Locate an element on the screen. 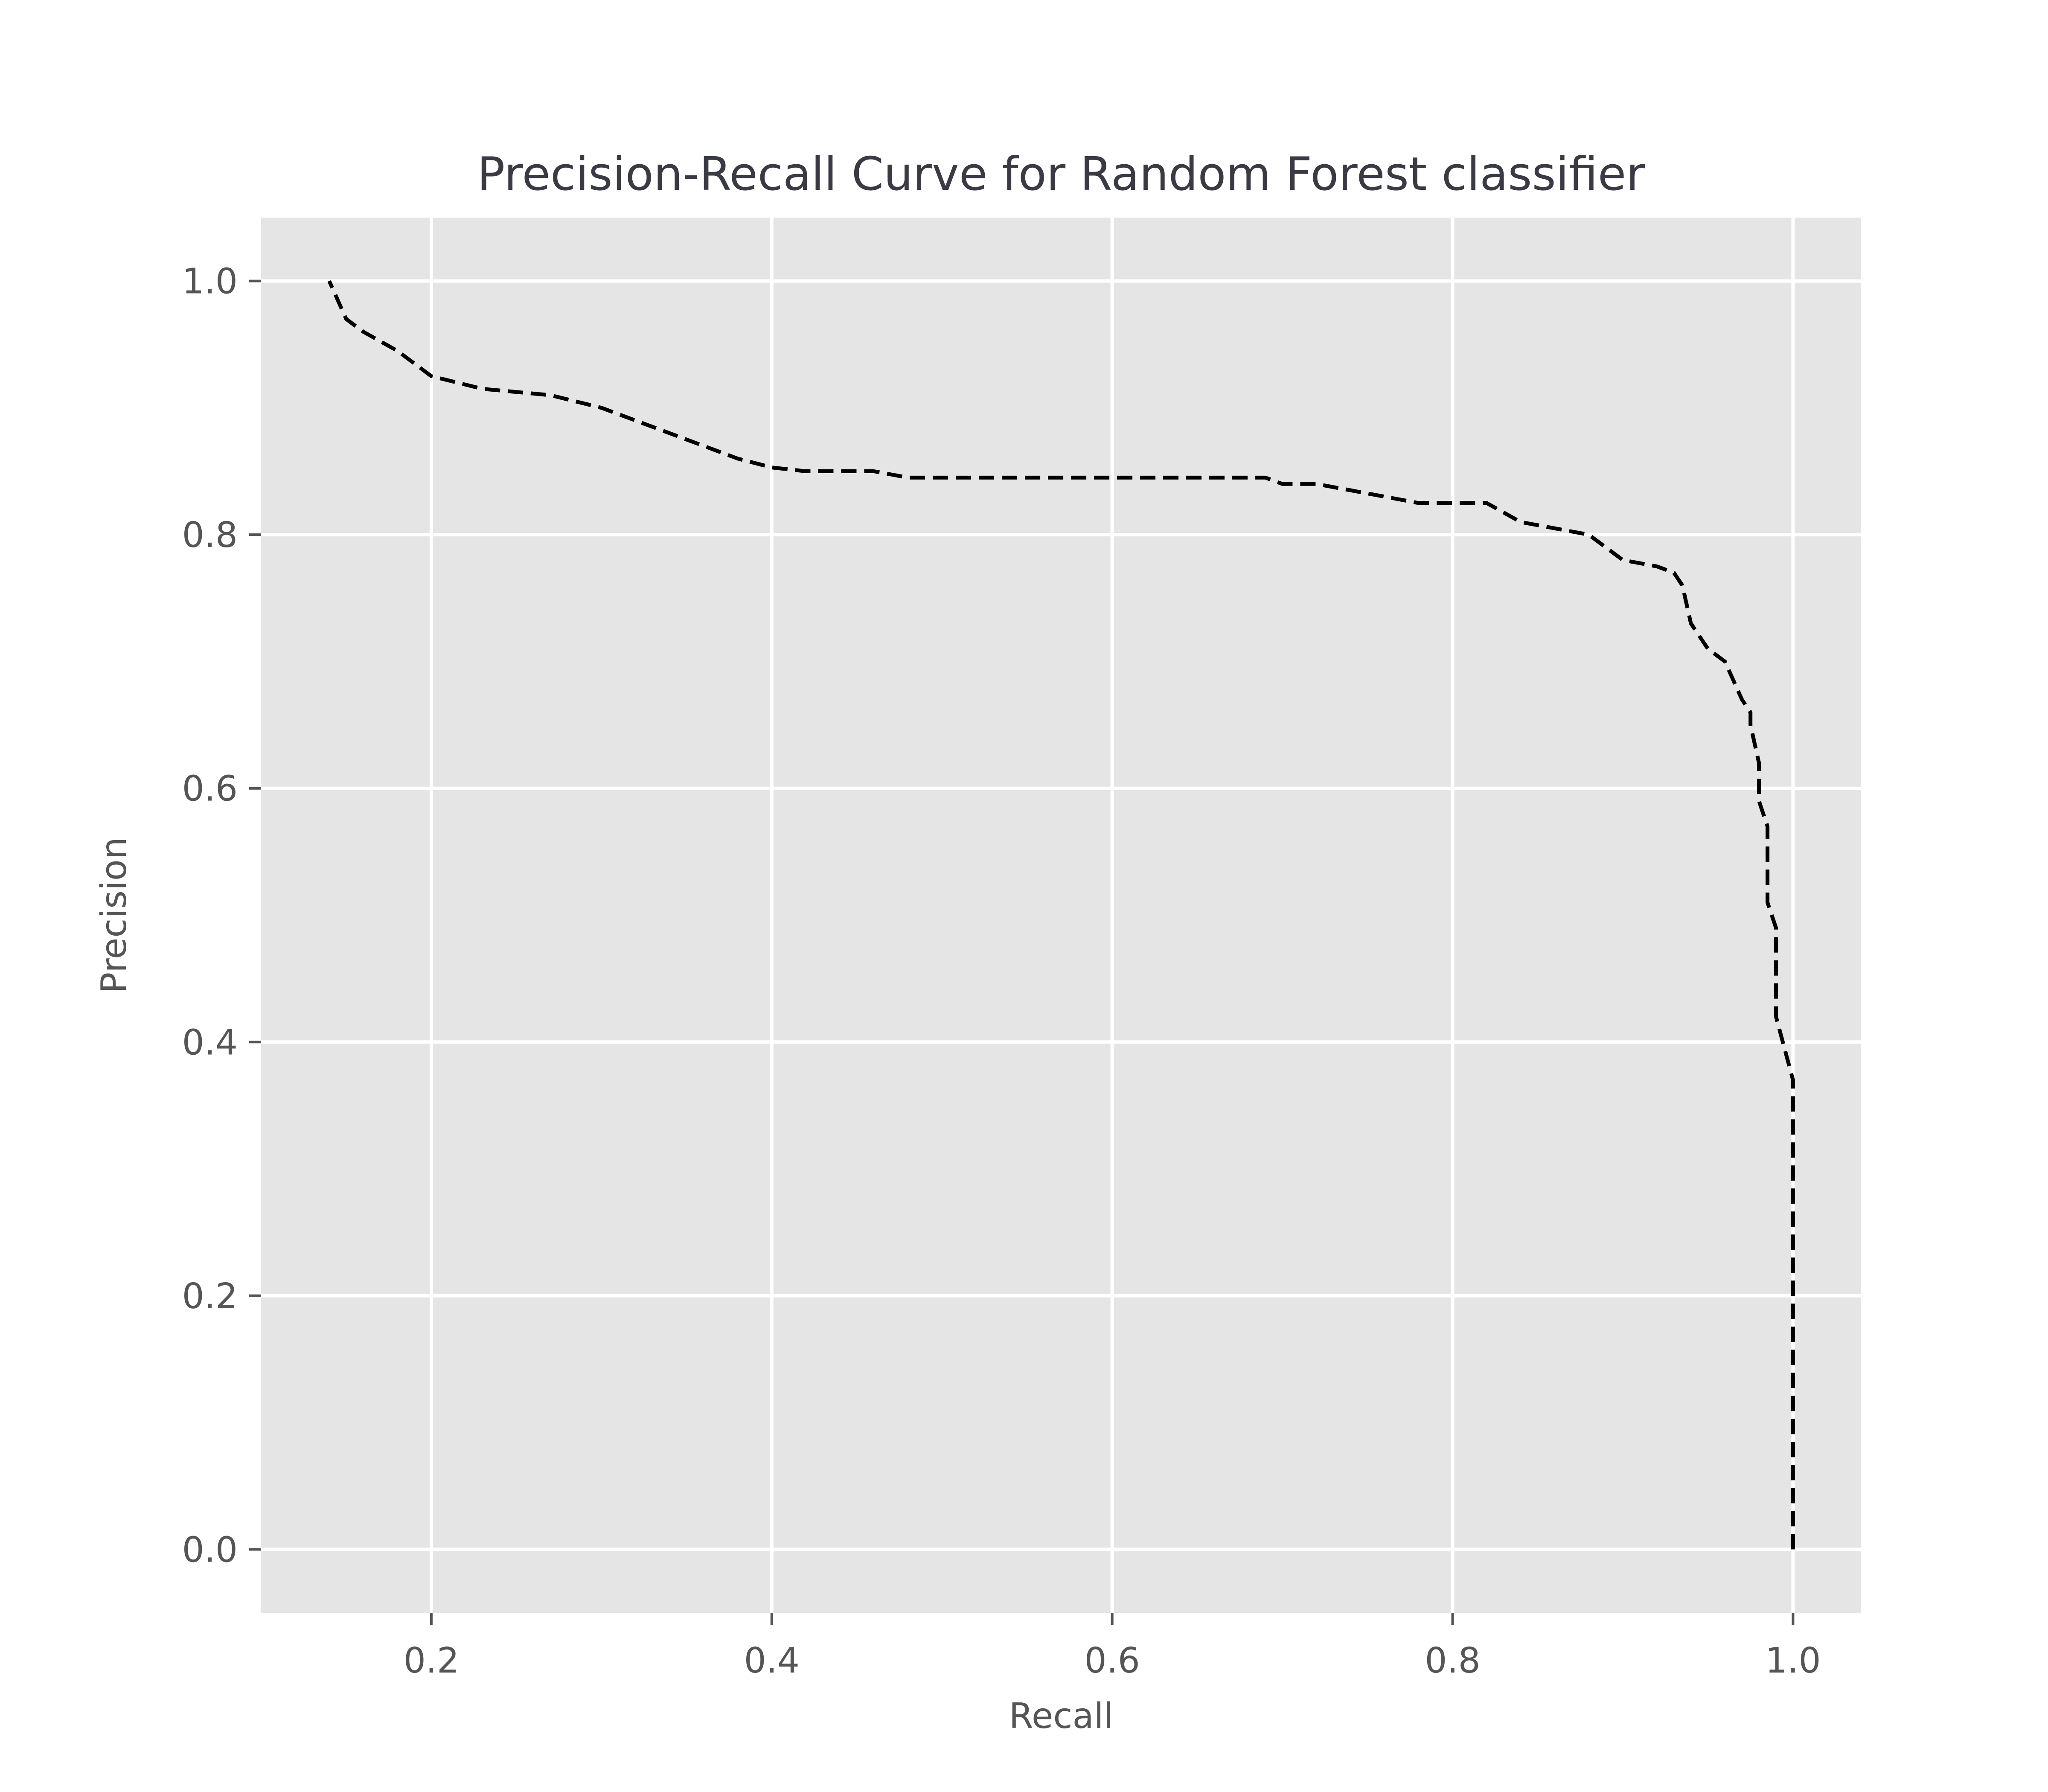 This screenshot has width=2048, height=1792. y-tick-label: 0.8 is located at coordinates (210, 535).